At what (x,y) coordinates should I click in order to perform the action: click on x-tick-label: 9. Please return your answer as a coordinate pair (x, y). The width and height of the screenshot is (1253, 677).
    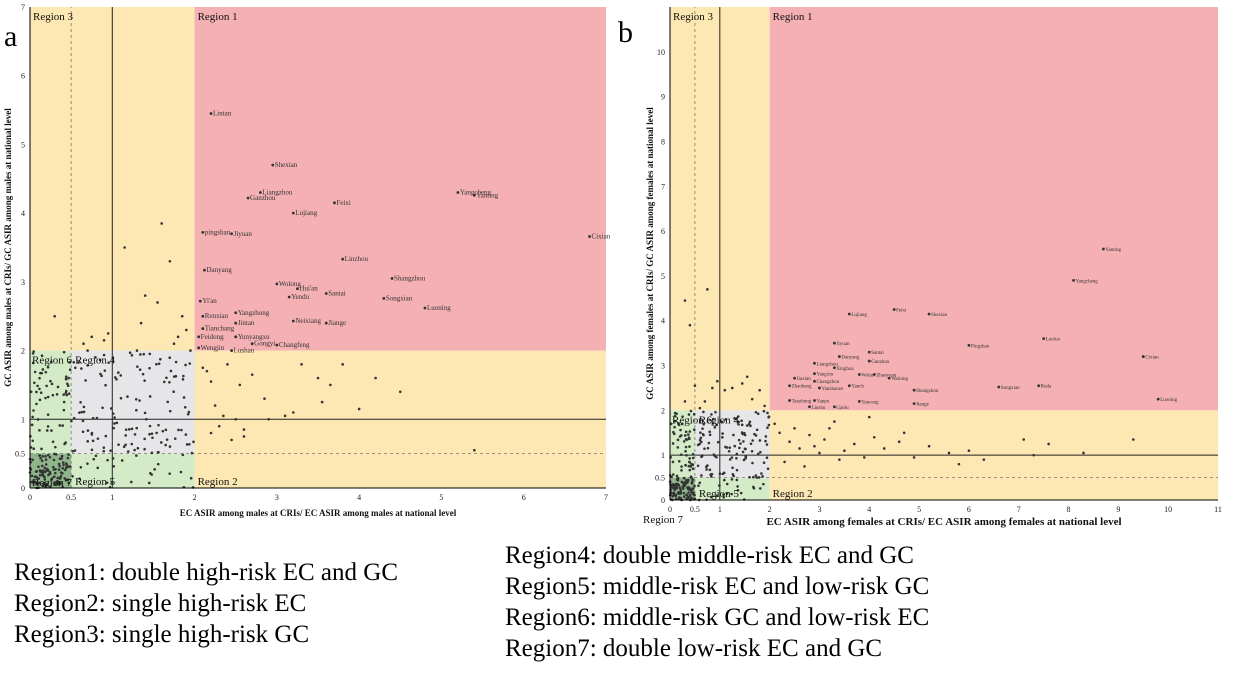
    Looking at the image, I should click on (1118, 509).